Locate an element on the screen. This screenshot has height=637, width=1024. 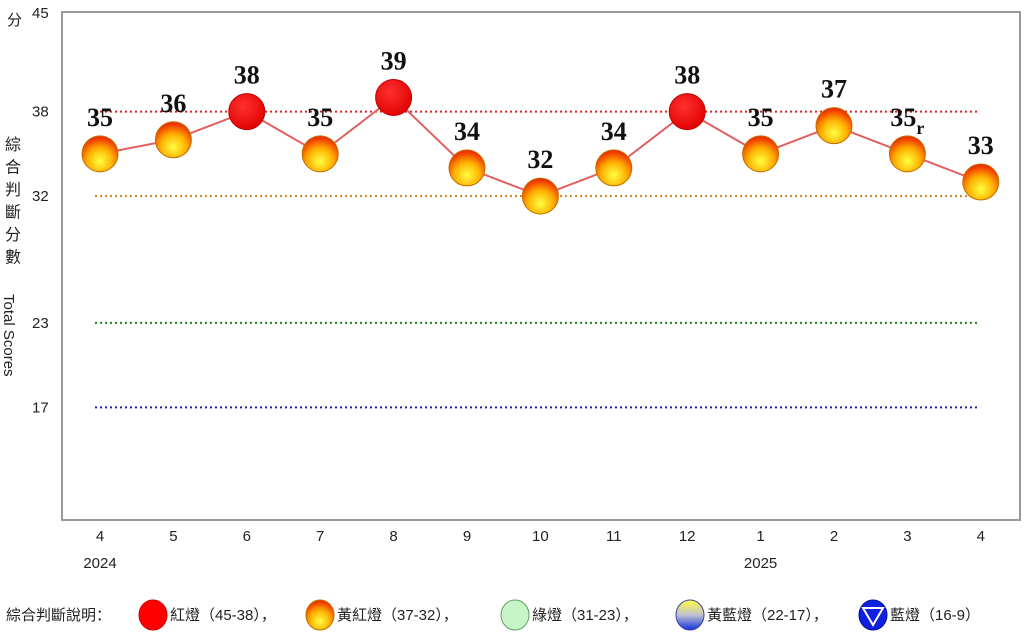
y-tick-label: 45 is located at coordinates (40, 13).